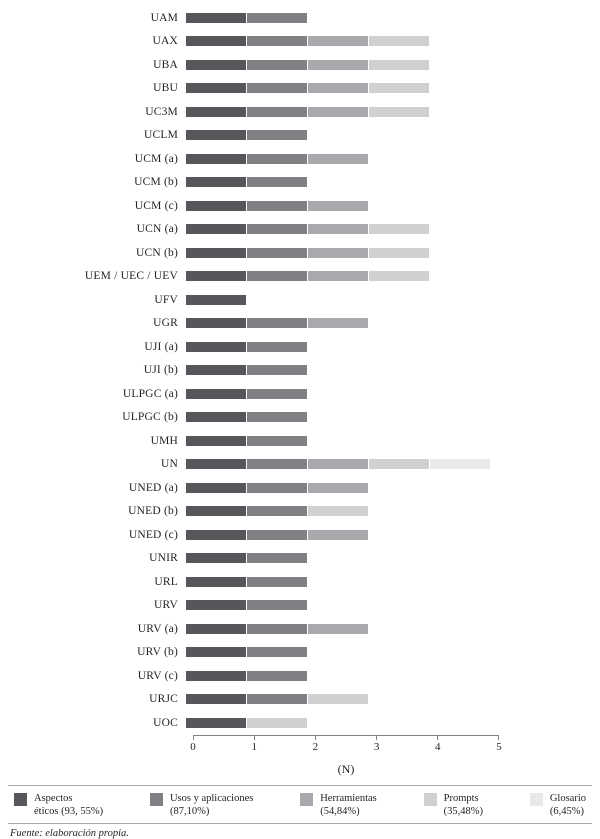  I want to click on legend-label-line2: (6,45%), so click(566, 811).